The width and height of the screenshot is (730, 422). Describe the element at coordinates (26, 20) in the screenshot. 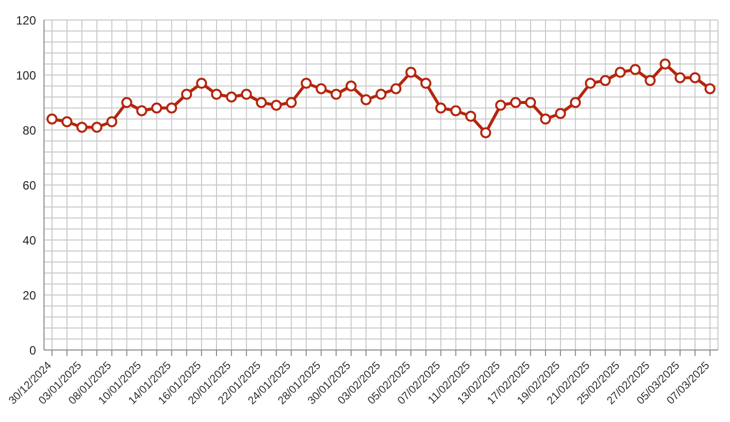

I see `y-tick-label: 120` at that location.